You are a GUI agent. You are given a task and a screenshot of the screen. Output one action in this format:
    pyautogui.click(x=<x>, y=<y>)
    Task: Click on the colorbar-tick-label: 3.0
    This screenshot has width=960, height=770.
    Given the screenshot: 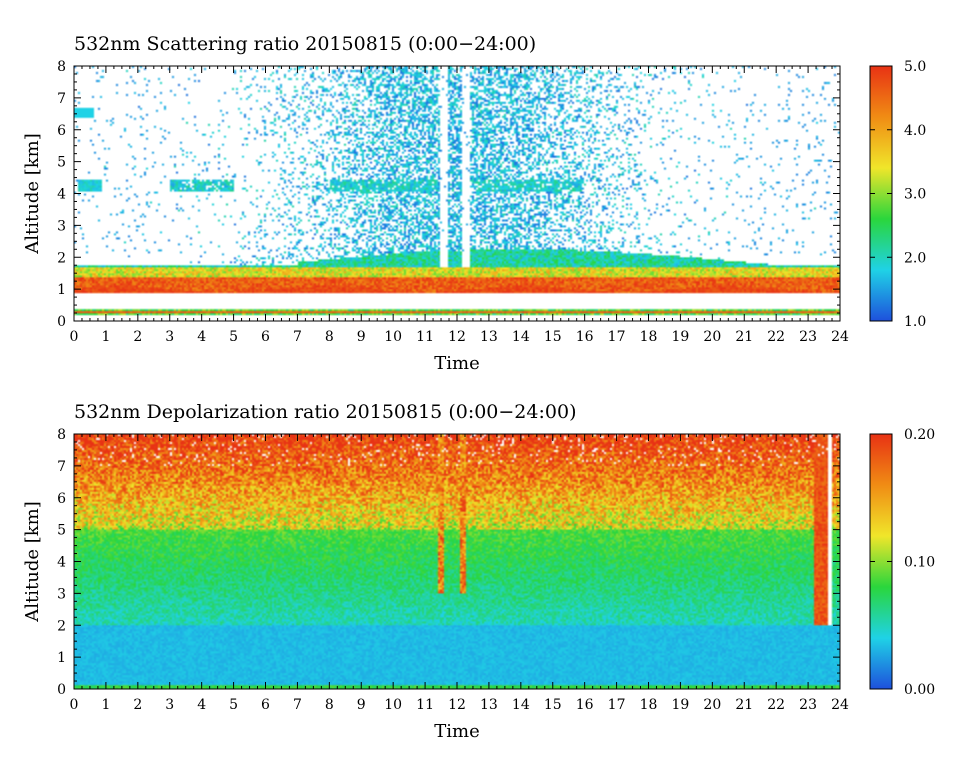 What is the action you would take?
    pyautogui.click(x=915, y=195)
    